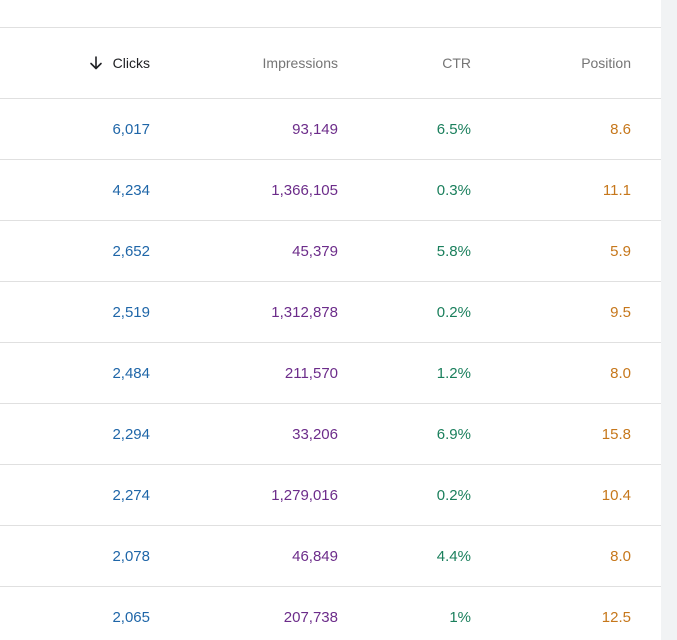  What do you see at coordinates (131, 617) in the screenshot?
I see `cell-clicks: 2,065` at bounding box center [131, 617].